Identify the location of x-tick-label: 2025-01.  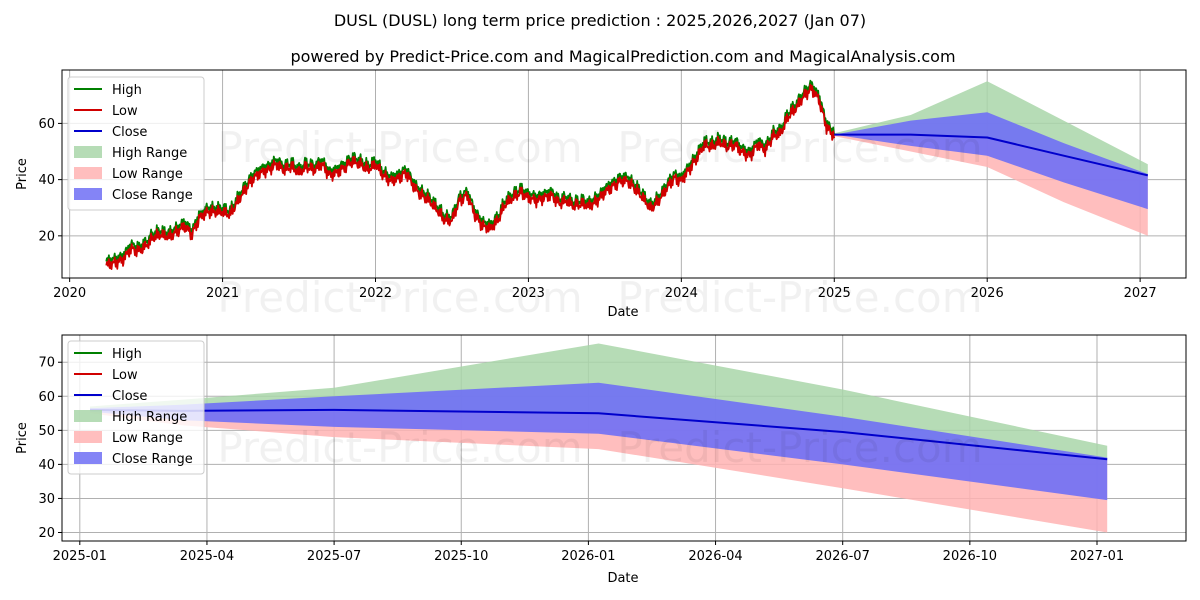
(80, 556).